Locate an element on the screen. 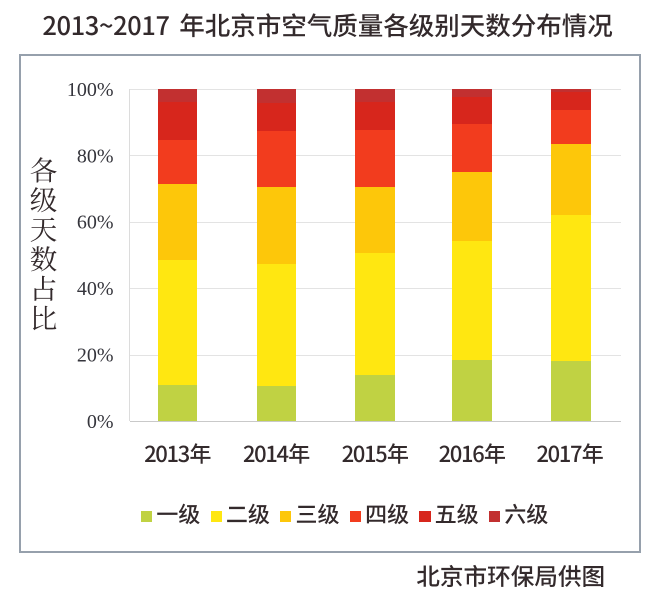  svg-text: 80% is located at coordinates (95, 156).